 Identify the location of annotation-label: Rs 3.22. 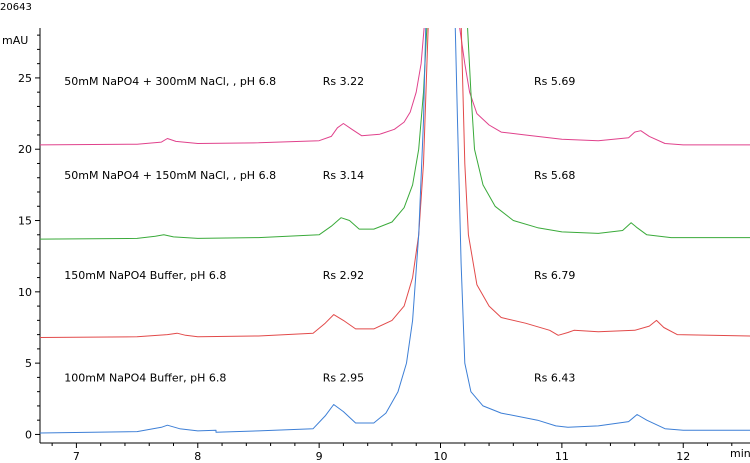
(343, 81).